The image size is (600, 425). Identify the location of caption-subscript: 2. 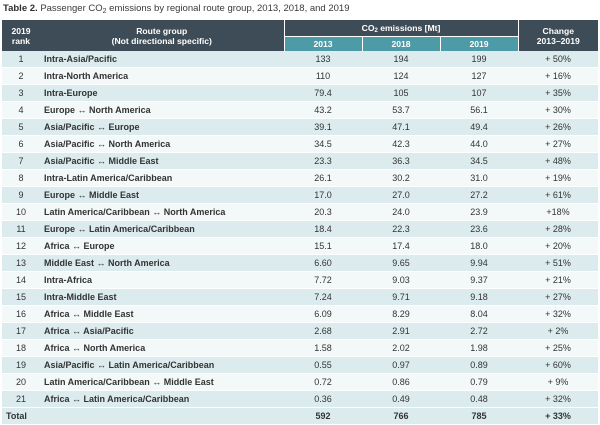
(104, 11).